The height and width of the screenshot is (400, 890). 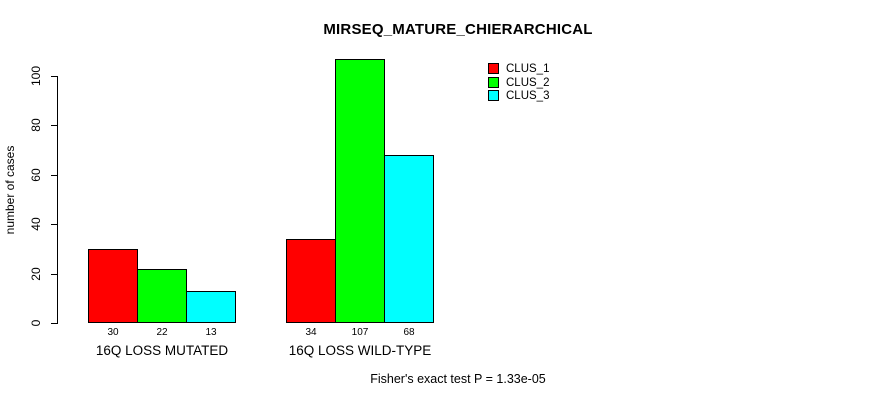 I want to click on y-tick-label: 40, so click(x=36, y=224).